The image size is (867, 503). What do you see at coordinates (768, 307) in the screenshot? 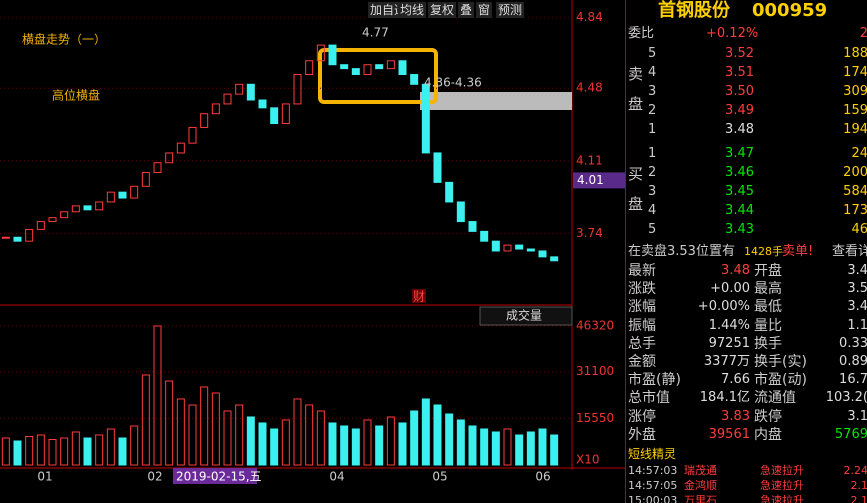
I see `stat-label: 最低` at bounding box center [768, 307].